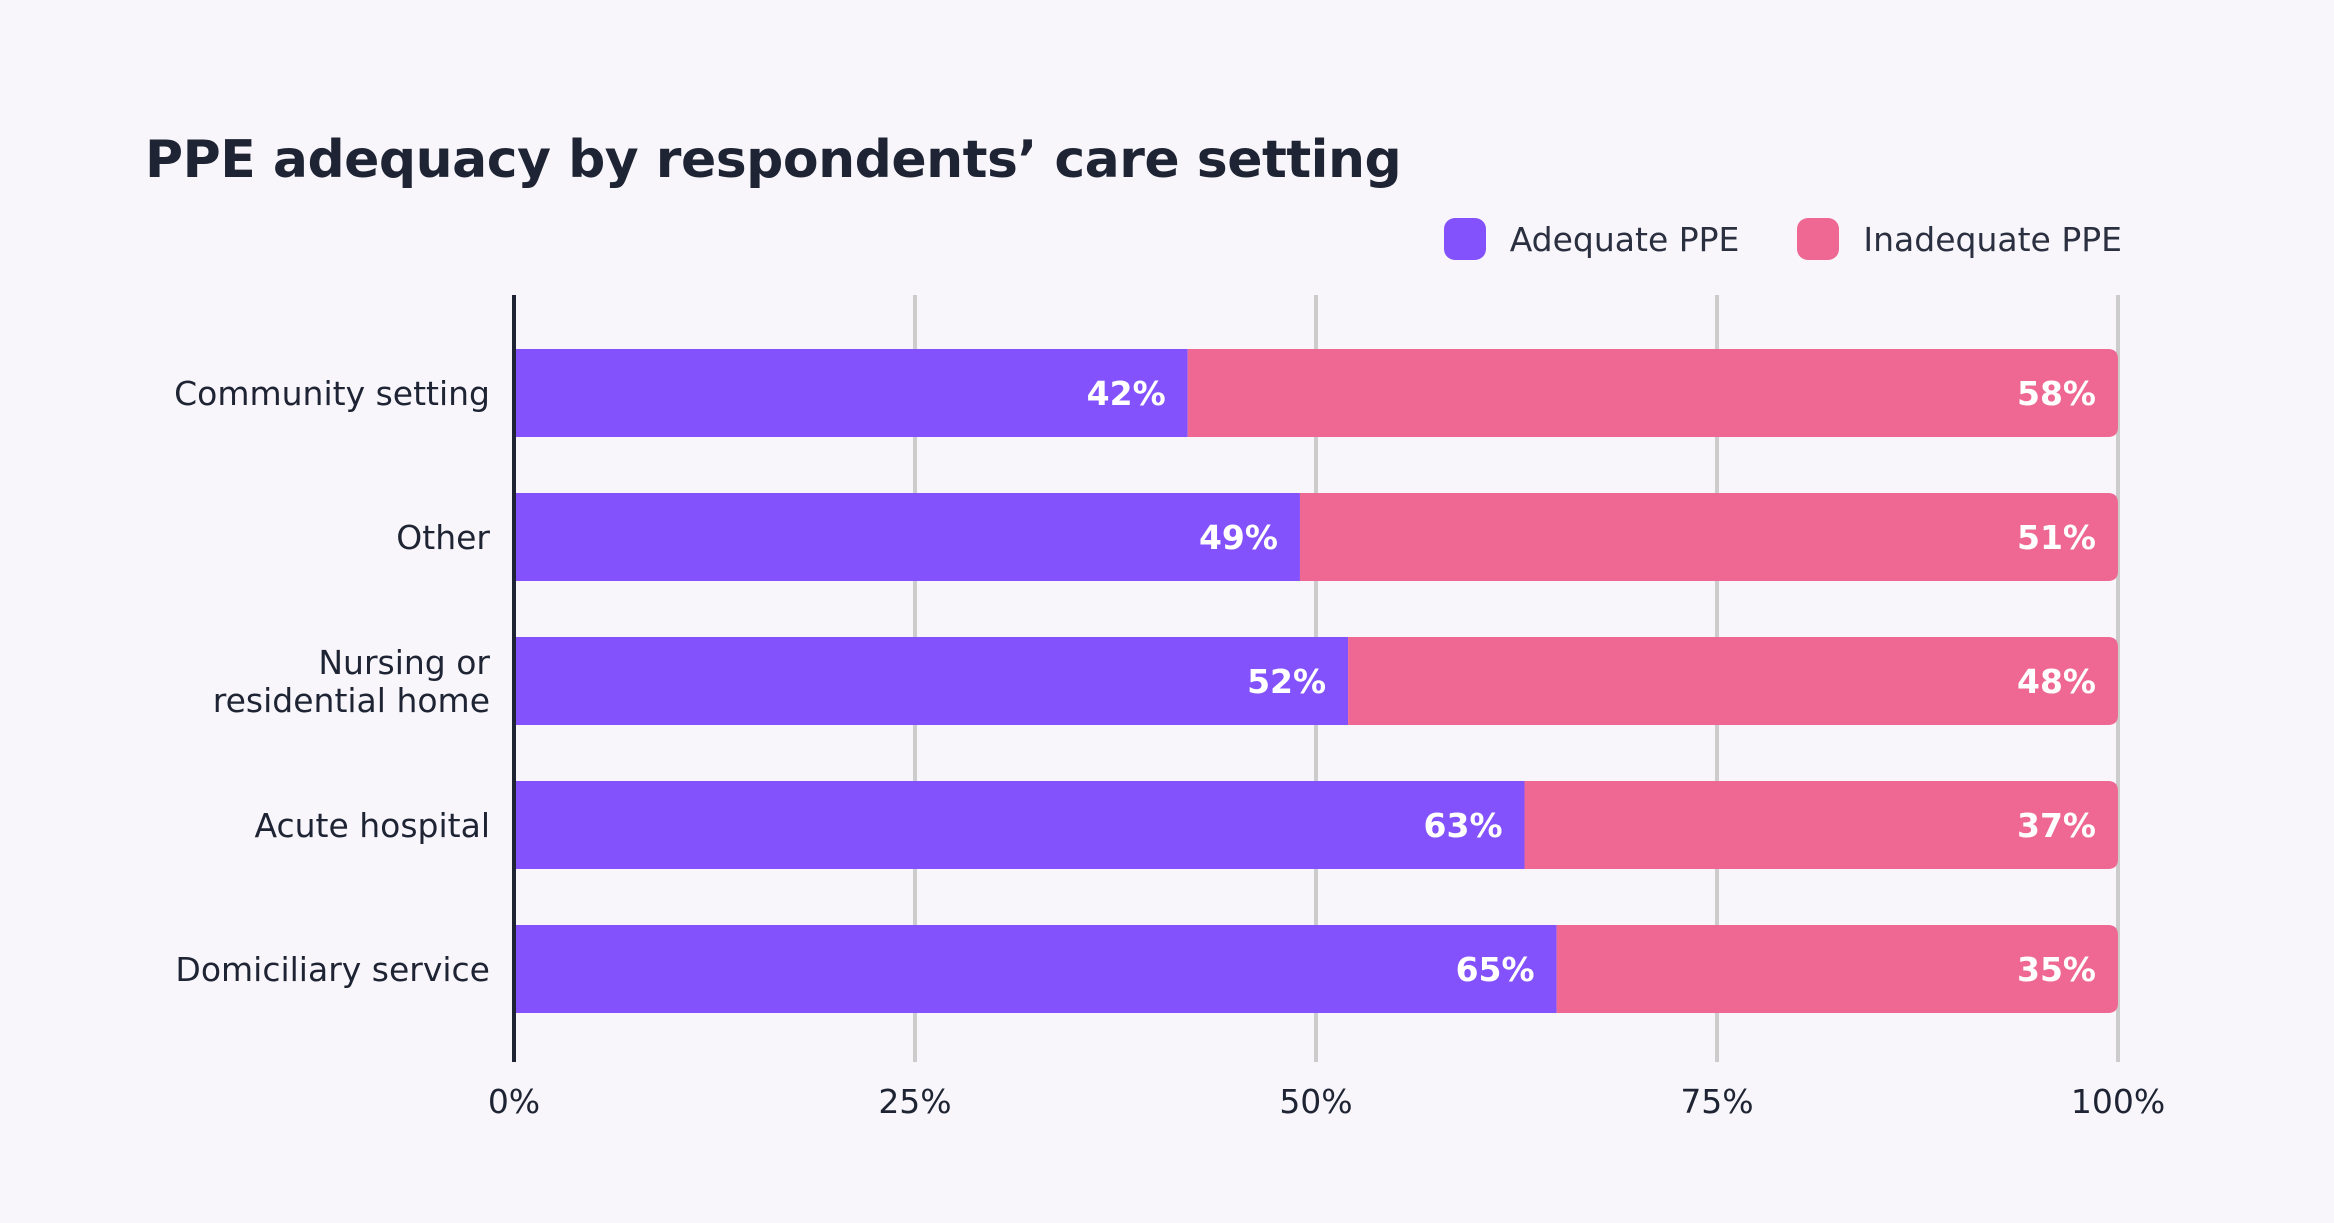 The height and width of the screenshot is (1223, 2334). I want to click on legend-item-adequate: Adequate PPE, so click(1591, 239).